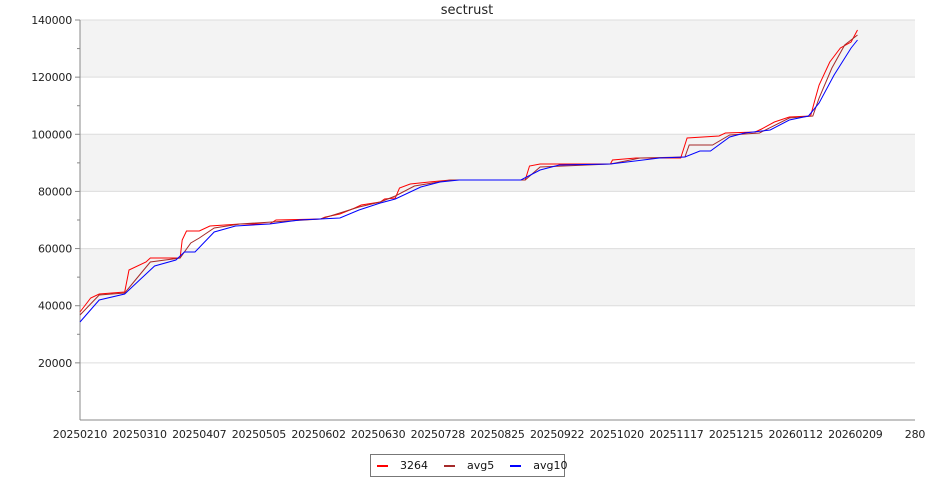 The height and width of the screenshot is (500, 935). Describe the element at coordinates (557, 434) in the screenshot. I see `x-tick-label: 20250922` at that location.